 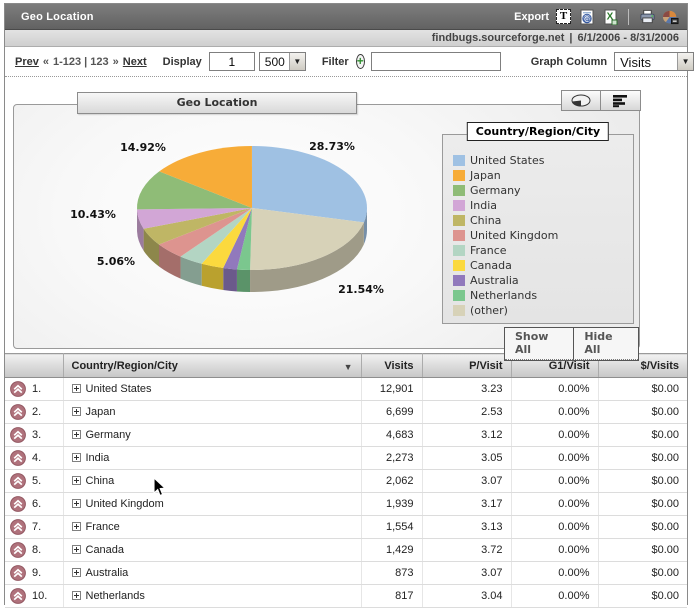 I want to click on header-country: Country/Region/City ▼, so click(x=212, y=366).